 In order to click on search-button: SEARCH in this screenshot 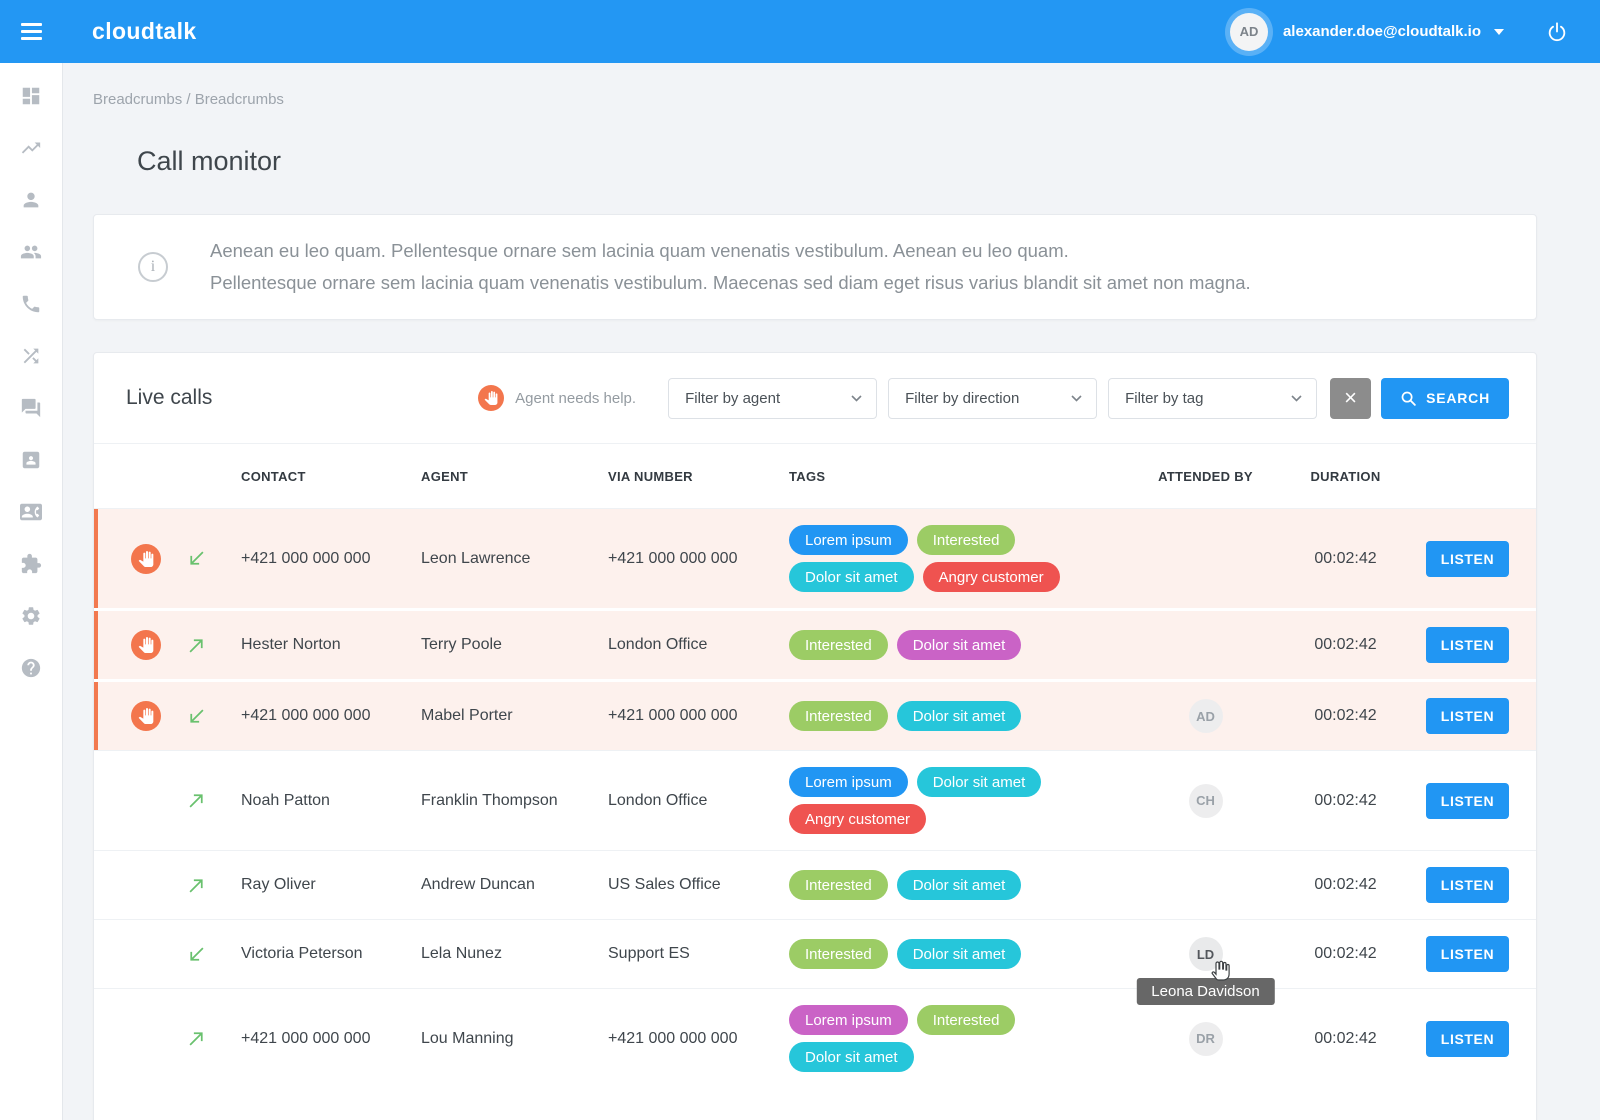, I will do `click(1445, 398)`.